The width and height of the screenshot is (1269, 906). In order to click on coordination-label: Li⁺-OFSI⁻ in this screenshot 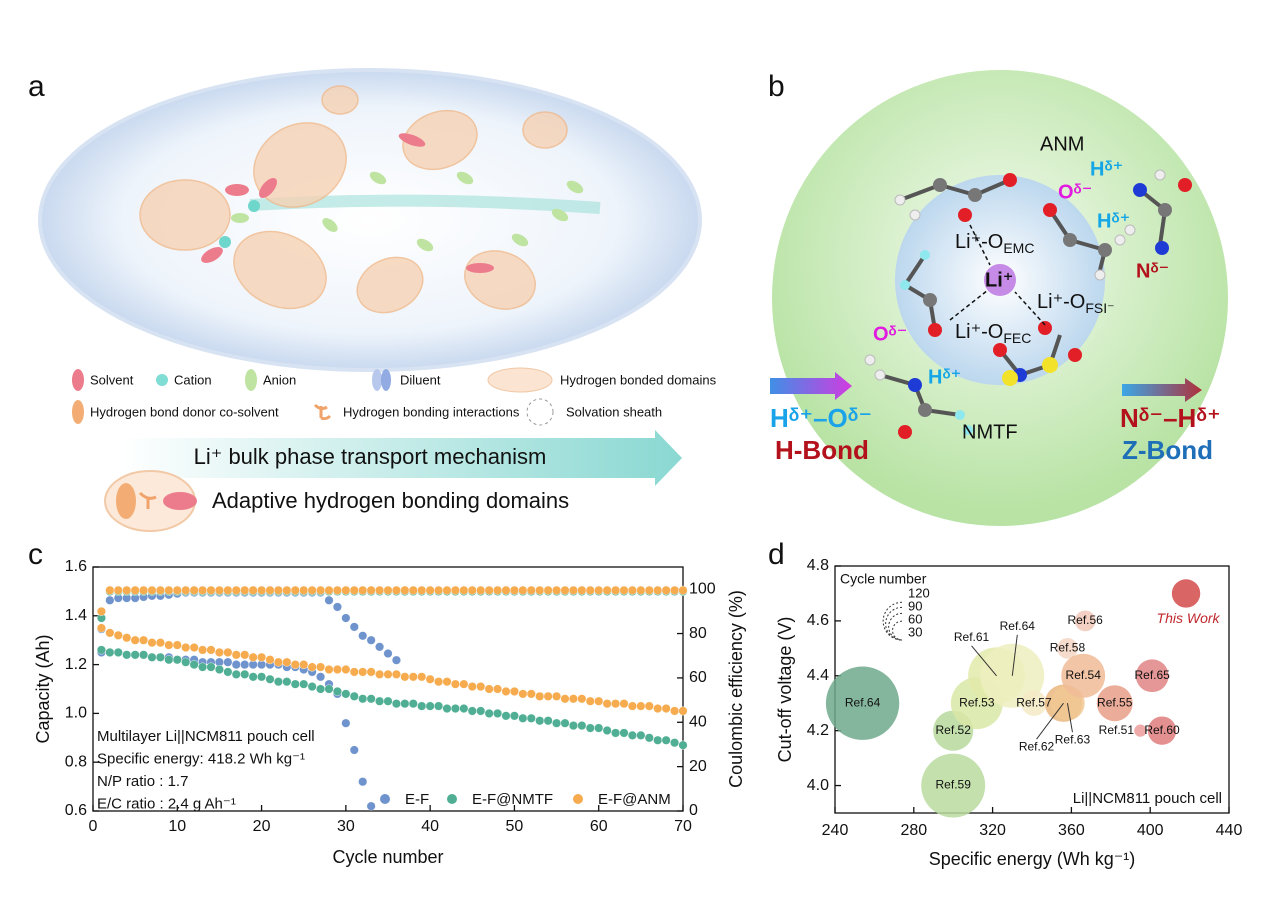, I will do `click(1076, 303)`.